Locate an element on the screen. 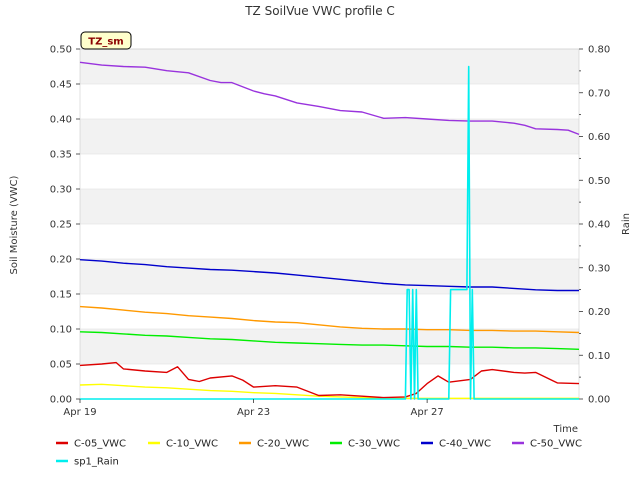 This screenshot has height=480, width=640. y2-axis-title: Rain is located at coordinates (626, 224).